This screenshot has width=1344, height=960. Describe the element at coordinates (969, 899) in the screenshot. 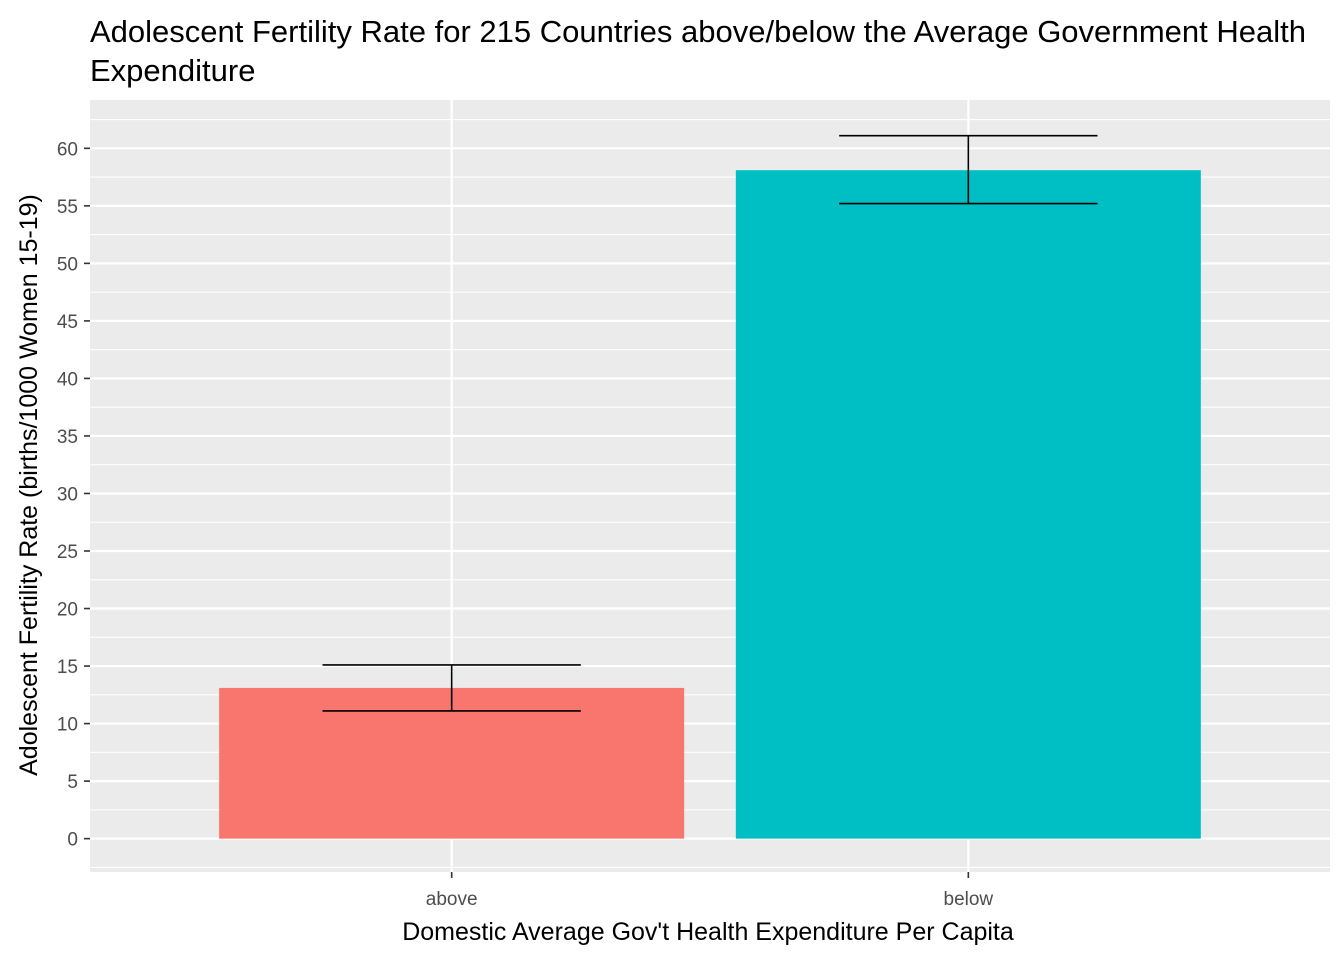

I see `x-tick-label: below` at that location.